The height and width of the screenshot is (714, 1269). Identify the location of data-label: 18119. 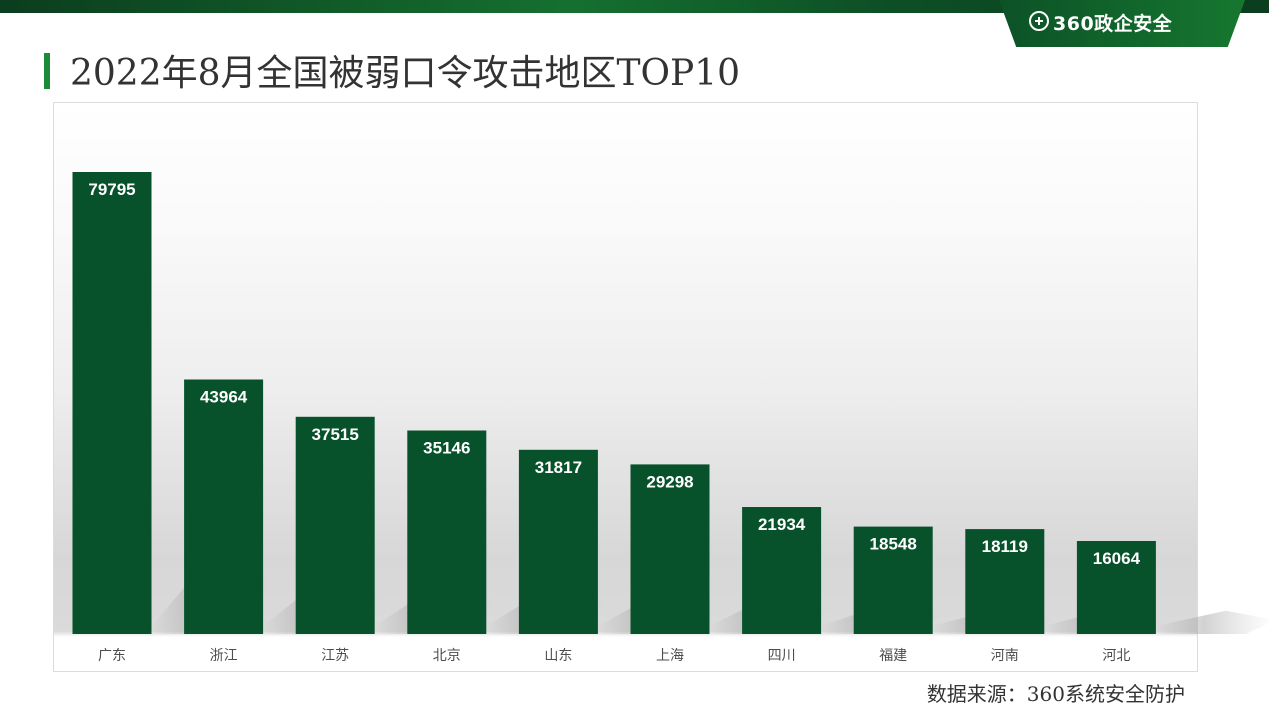
(1005, 546).